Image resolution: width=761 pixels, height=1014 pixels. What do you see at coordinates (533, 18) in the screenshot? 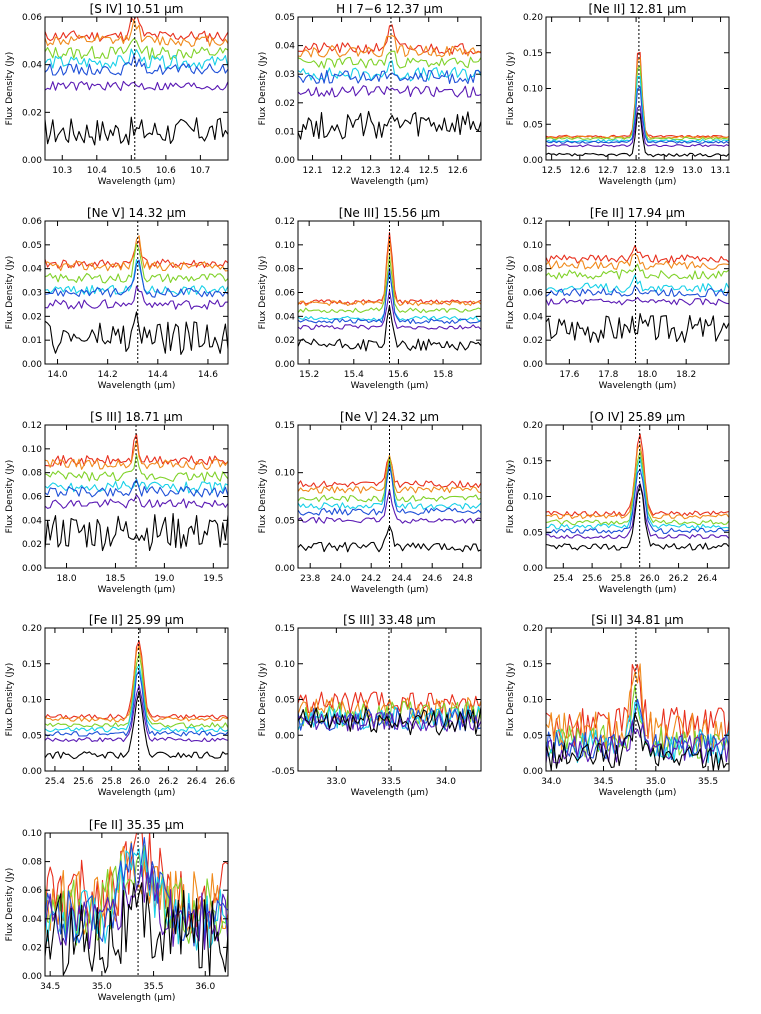
I see `y-tick-label: 0.20` at bounding box center [533, 18].